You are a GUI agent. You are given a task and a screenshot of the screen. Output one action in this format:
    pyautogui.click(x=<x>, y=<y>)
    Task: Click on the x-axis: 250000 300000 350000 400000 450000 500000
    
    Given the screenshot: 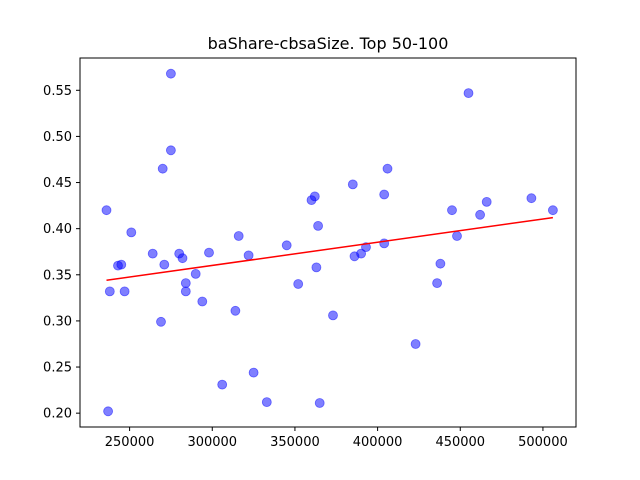 What is the action you would take?
    pyautogui.click(x=336, y=438)
    